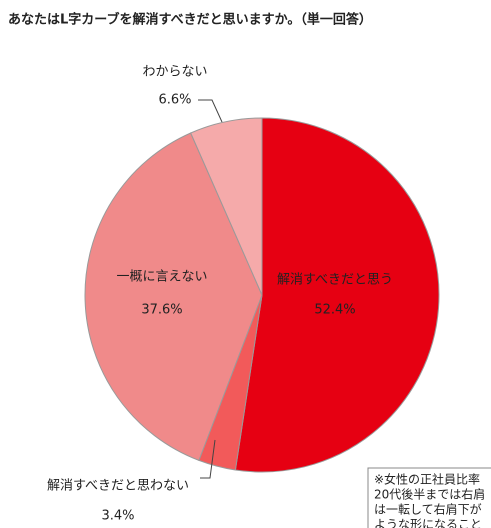  I want to click on note-line: は一転して右肩下が, so click(428, 509).